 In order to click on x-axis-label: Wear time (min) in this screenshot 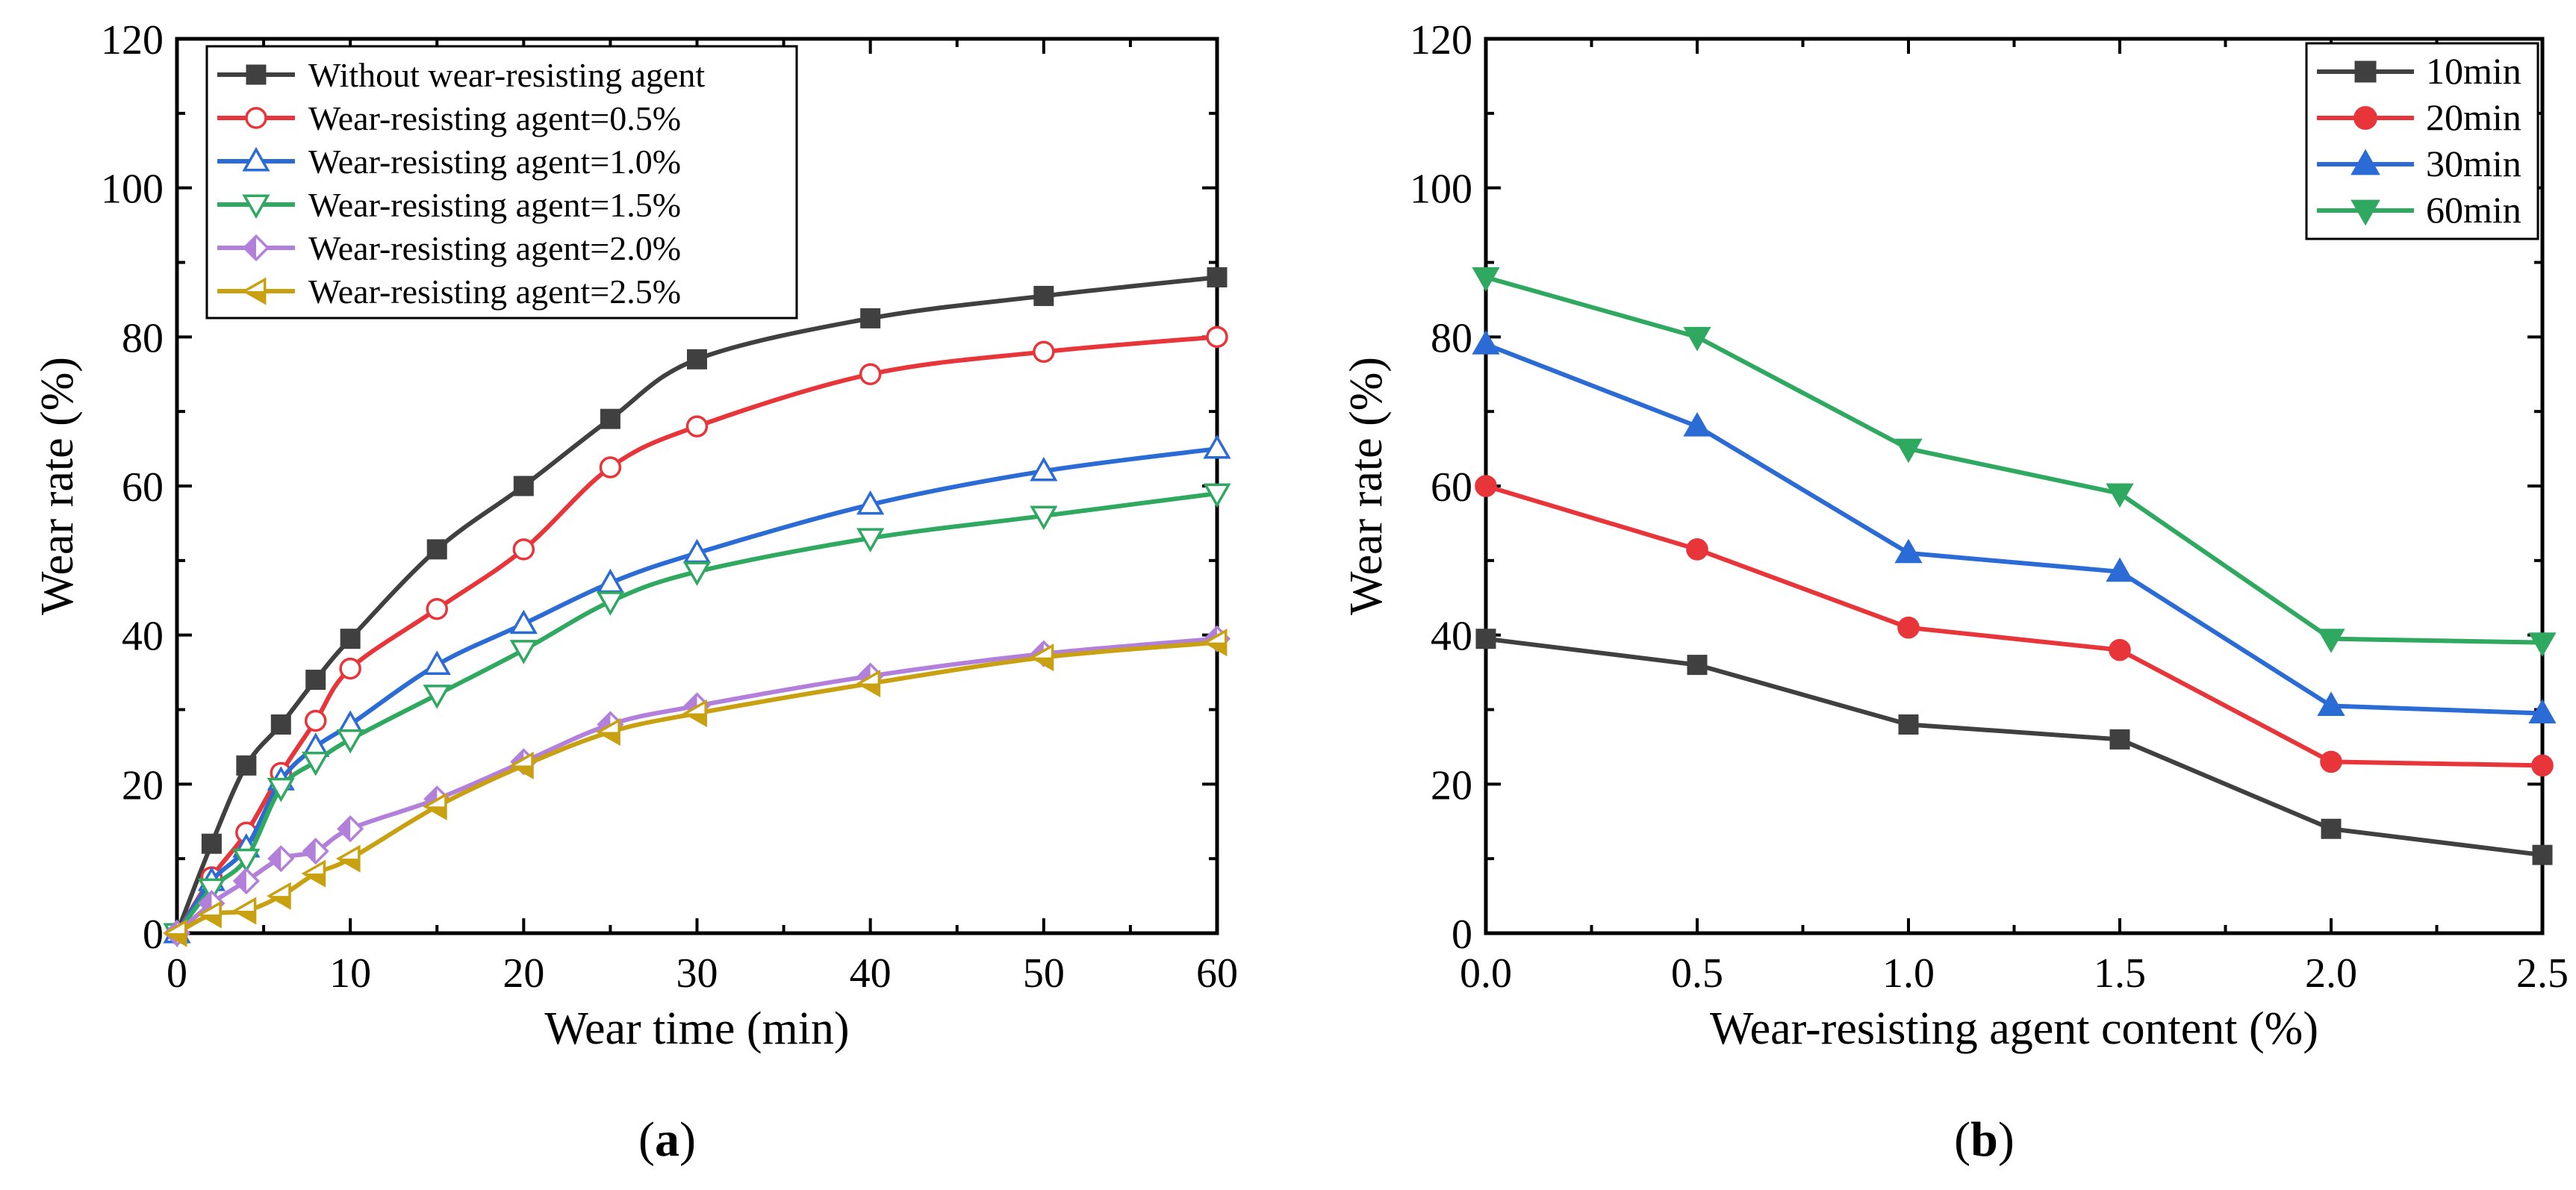, I will do `click(696, 1028)`.